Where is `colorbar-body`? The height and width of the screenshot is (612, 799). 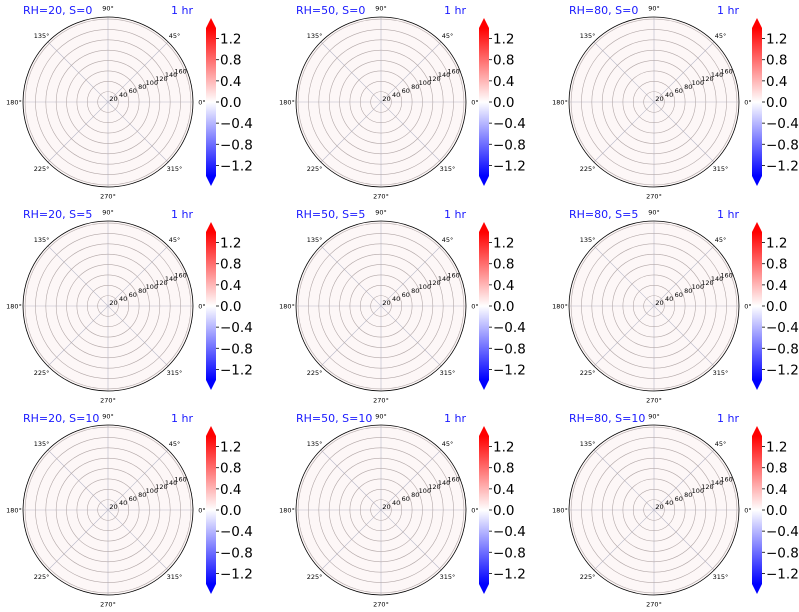
colorbar-body is located at coordinates (757, 306).